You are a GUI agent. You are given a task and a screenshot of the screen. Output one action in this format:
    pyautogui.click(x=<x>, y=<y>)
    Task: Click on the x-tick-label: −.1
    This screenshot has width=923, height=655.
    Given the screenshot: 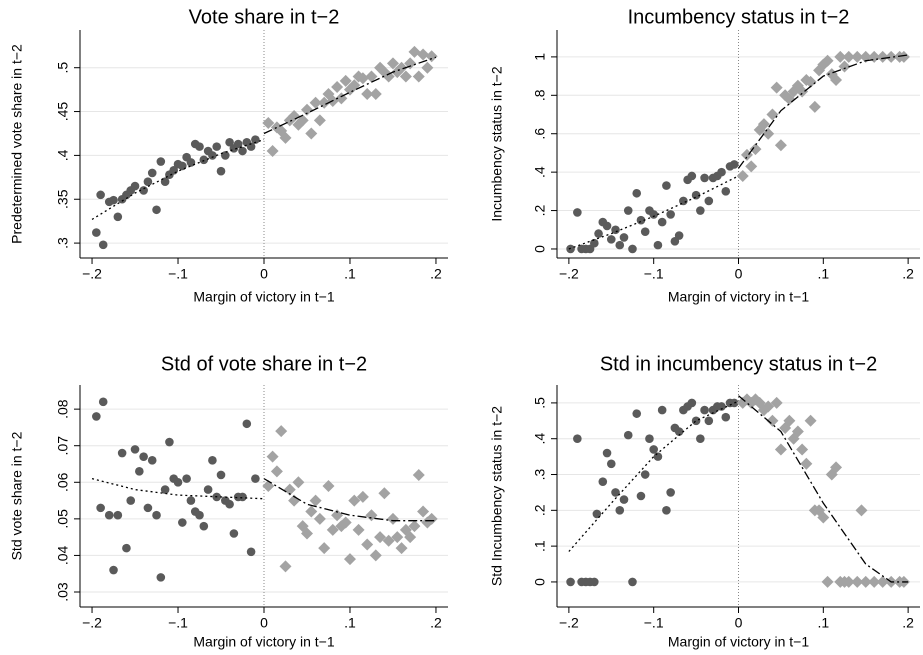 What is the action you would take?
    pyautogui.click(x=178, y=274)
    